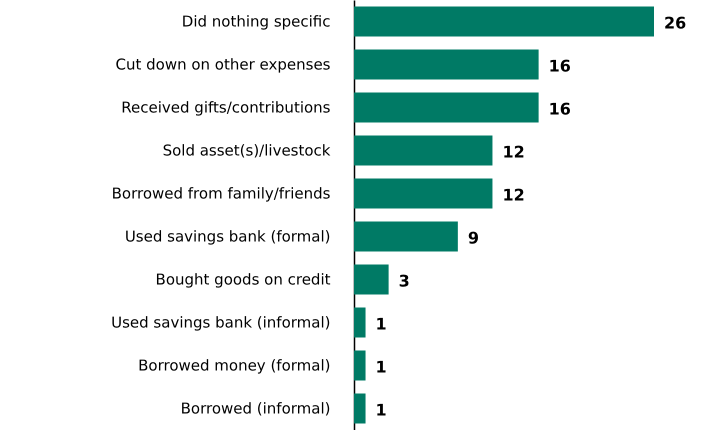 The width and height of the screenshot is (704, 430). I want to click on y-tick-label: Received gifts/contributions, so click(226, 107).